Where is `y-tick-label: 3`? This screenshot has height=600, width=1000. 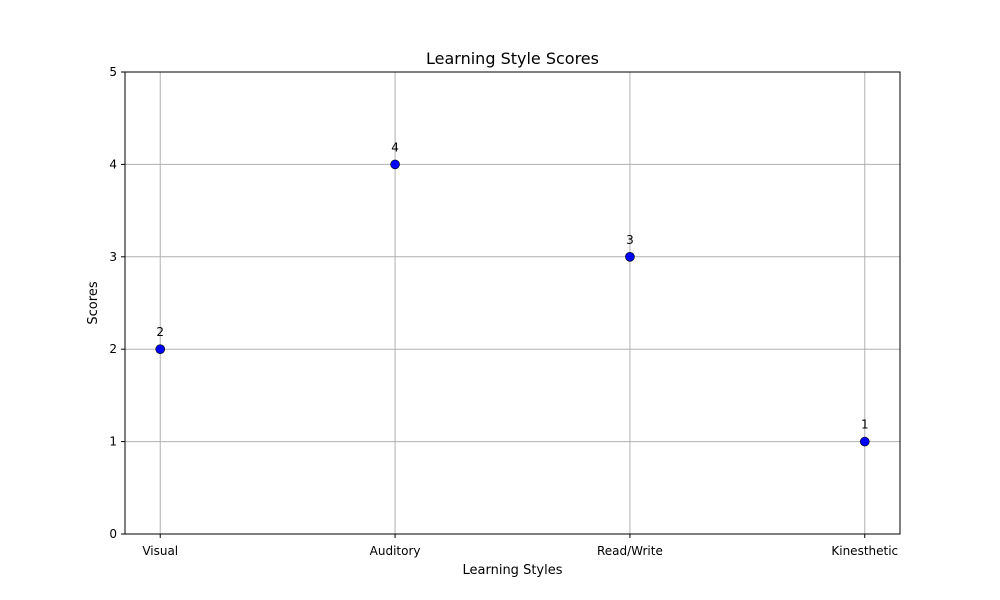 y-tick-label: 3 is located at coordinates (113, 257).